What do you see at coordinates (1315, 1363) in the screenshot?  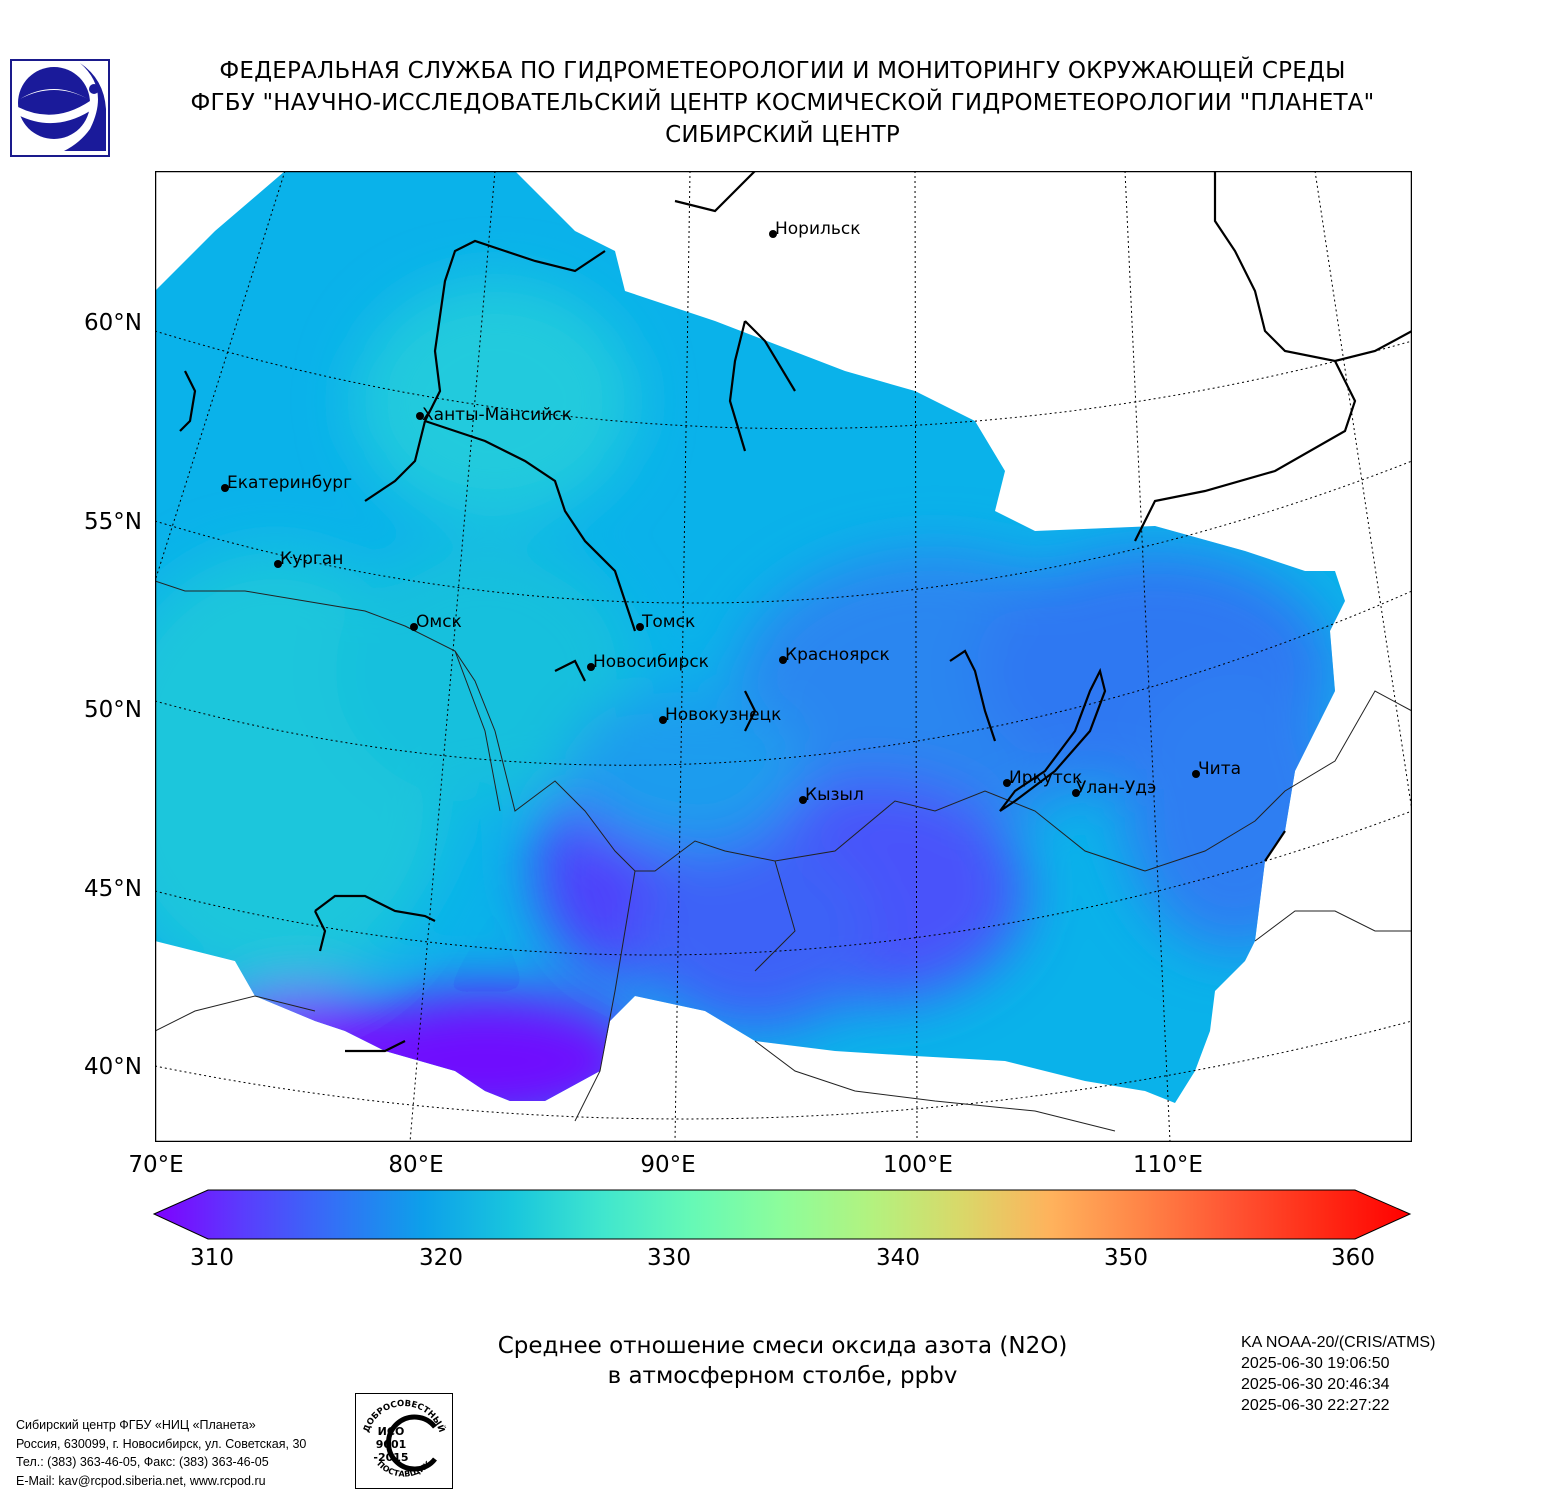 I see `satellite-time-1: 2025-06-30 19:06:50` at bounding box center [1315, 1363].